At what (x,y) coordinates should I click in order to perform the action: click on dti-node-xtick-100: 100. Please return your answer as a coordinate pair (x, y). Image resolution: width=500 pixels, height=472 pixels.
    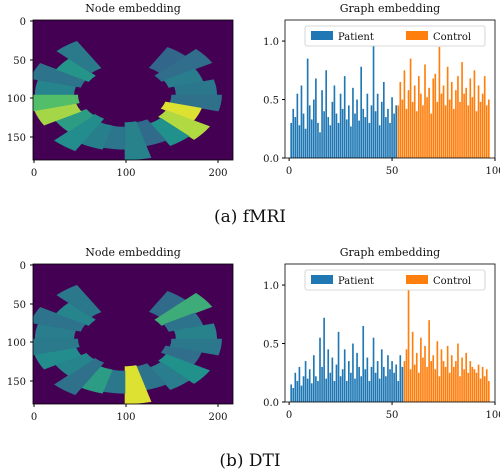
    Looking at the image, I should click on (125, 417).